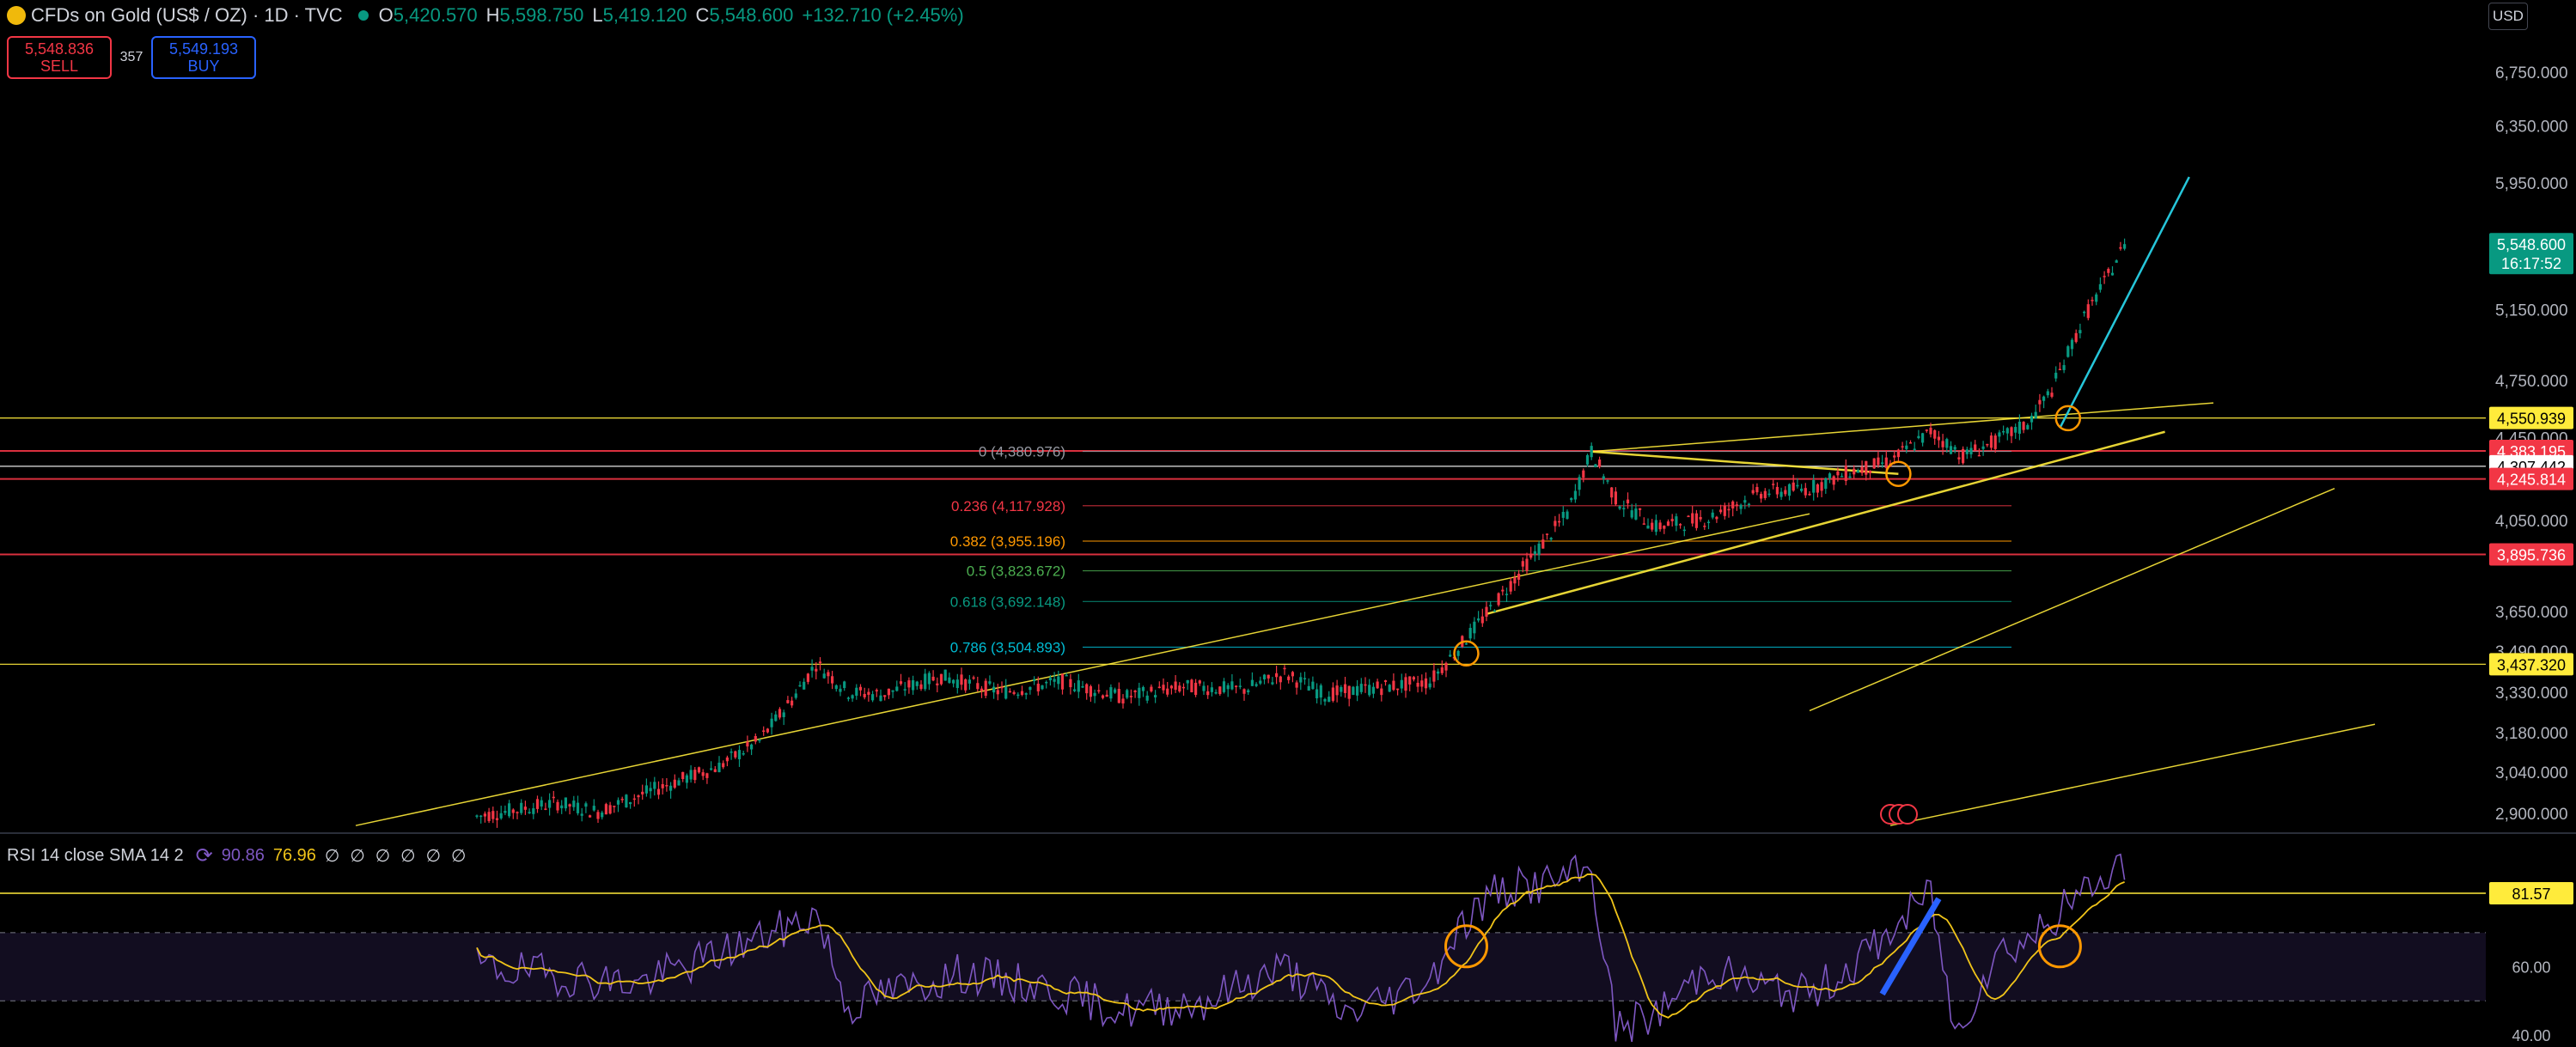  What do you see at coordinates (59, 58) in the screenshot?
I see `sell-button: 5,548.836 SELL` at bounding box center [59, 58].